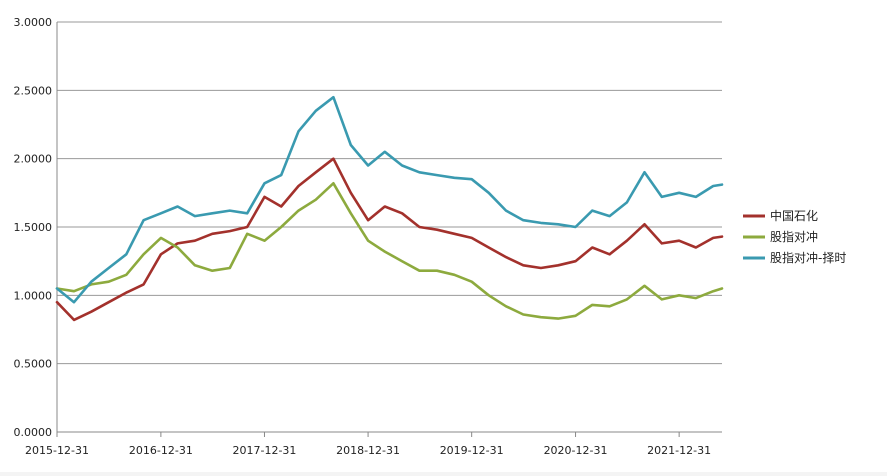 Image resolution: width=887 pixels, height=476 pixels. Describe the element at coordinates (265, 450) in the screenshot. I see `x-tick-label: 2017-12-31` at that location.